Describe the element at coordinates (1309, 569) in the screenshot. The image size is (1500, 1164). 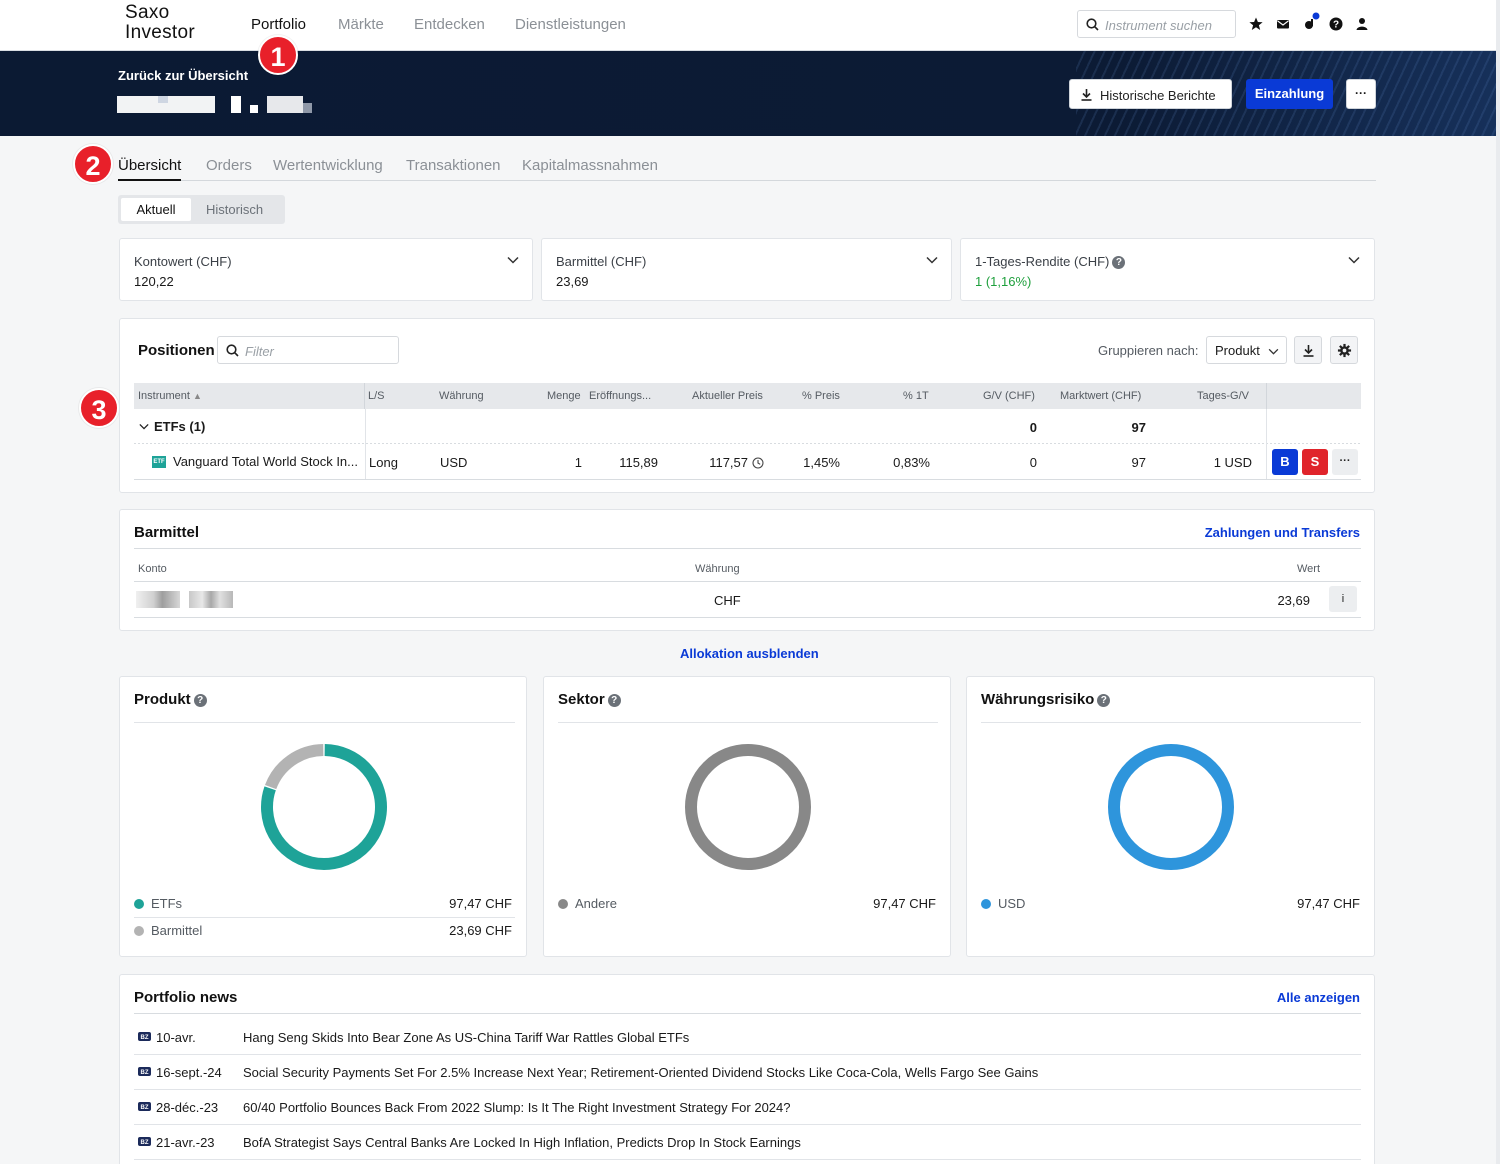
I see `col-wert: Wert` at that location.